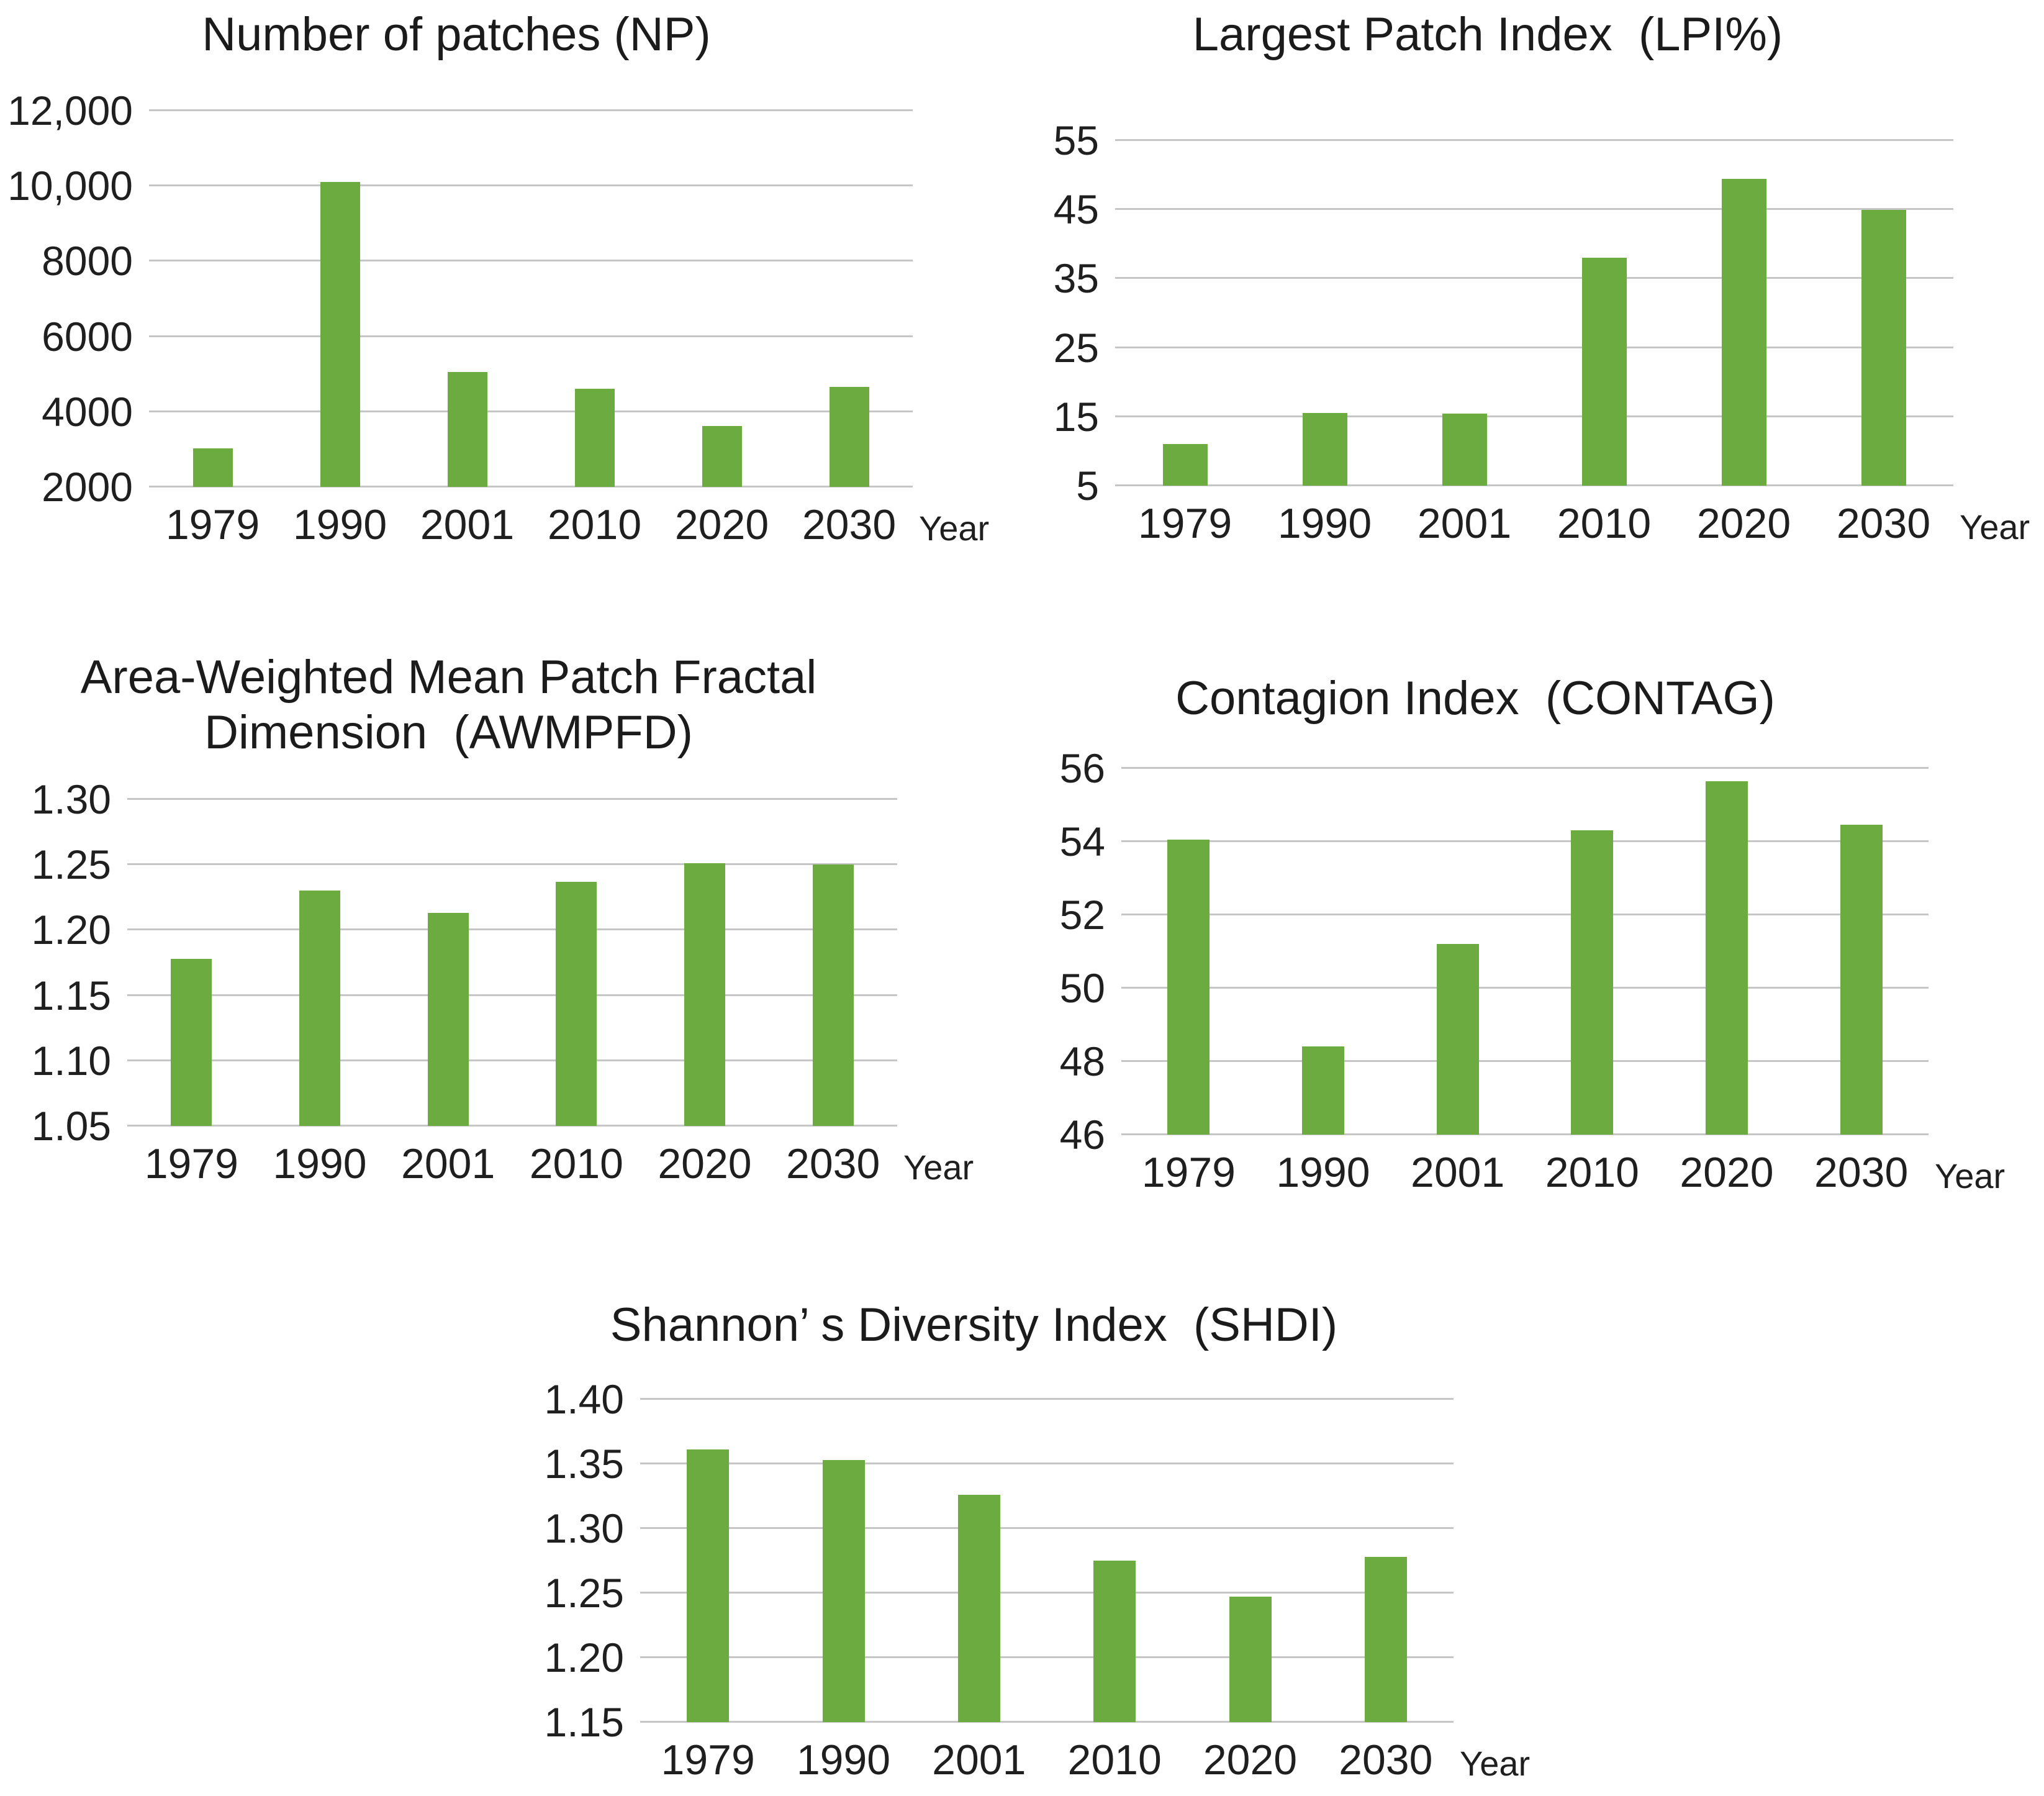 Image resolution: width=2044 pixels, height=1796 pixels. What do you see at coordinates (87, 411) in the screenshot?
I see `y-tick-label: 4000` at bounding box center [87, 411].